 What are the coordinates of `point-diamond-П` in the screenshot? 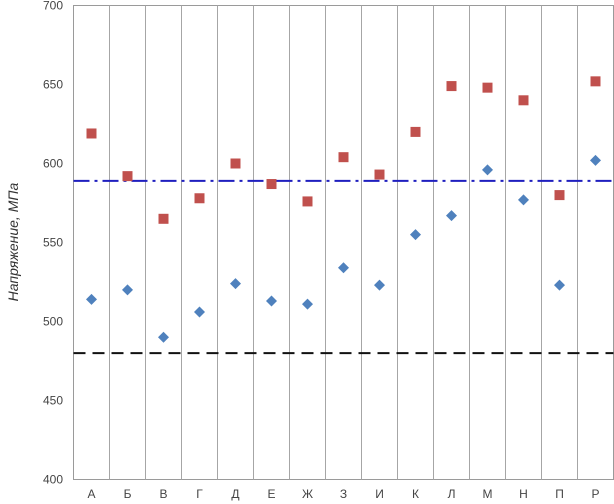 It's located at (559, 285).